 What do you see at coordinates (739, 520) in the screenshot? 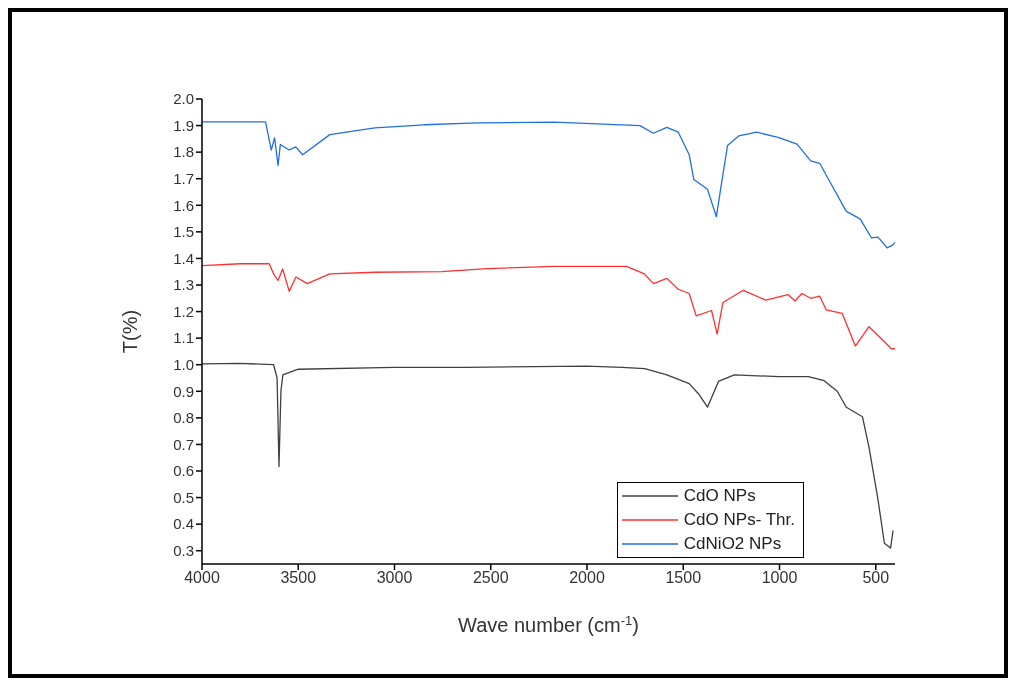
I see `legend-label: CdO NPs- Thr.` at bounding box center [739, 520].